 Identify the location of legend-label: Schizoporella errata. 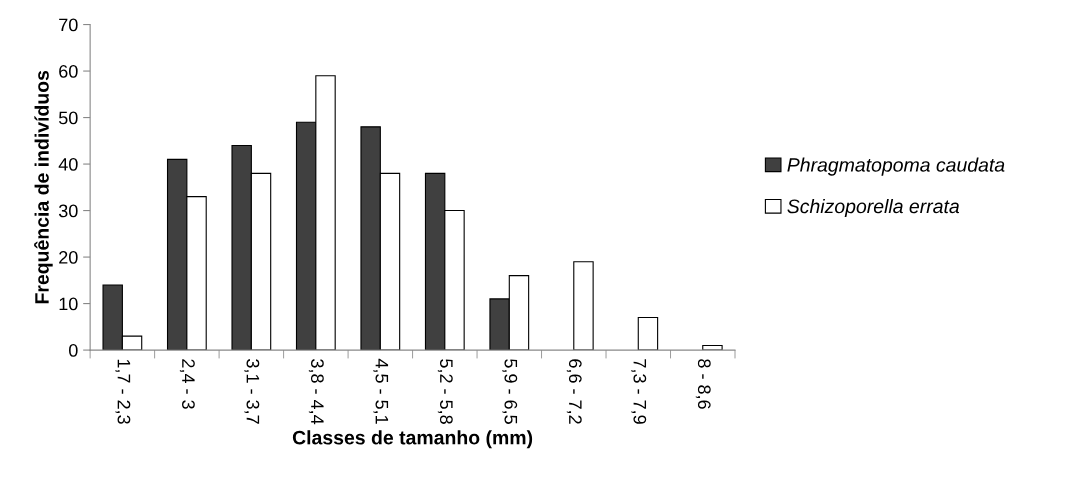
(873, 208).